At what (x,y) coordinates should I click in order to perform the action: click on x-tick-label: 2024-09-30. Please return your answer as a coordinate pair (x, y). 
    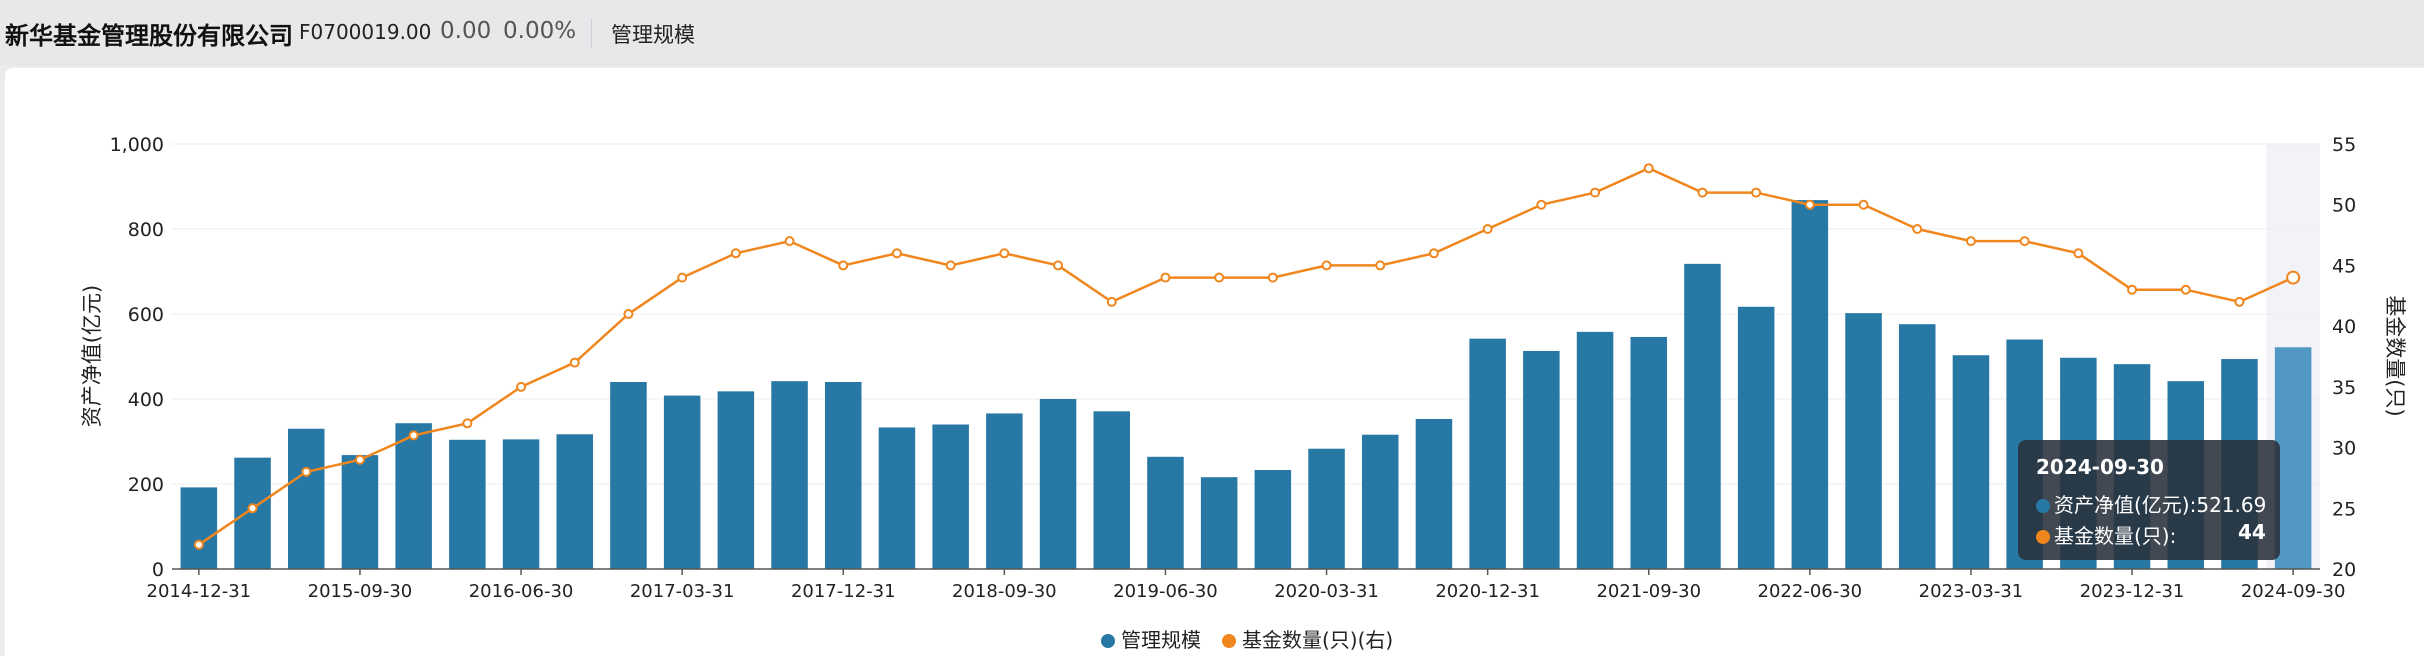
    Looking at the image, I should click on (2293, 591).